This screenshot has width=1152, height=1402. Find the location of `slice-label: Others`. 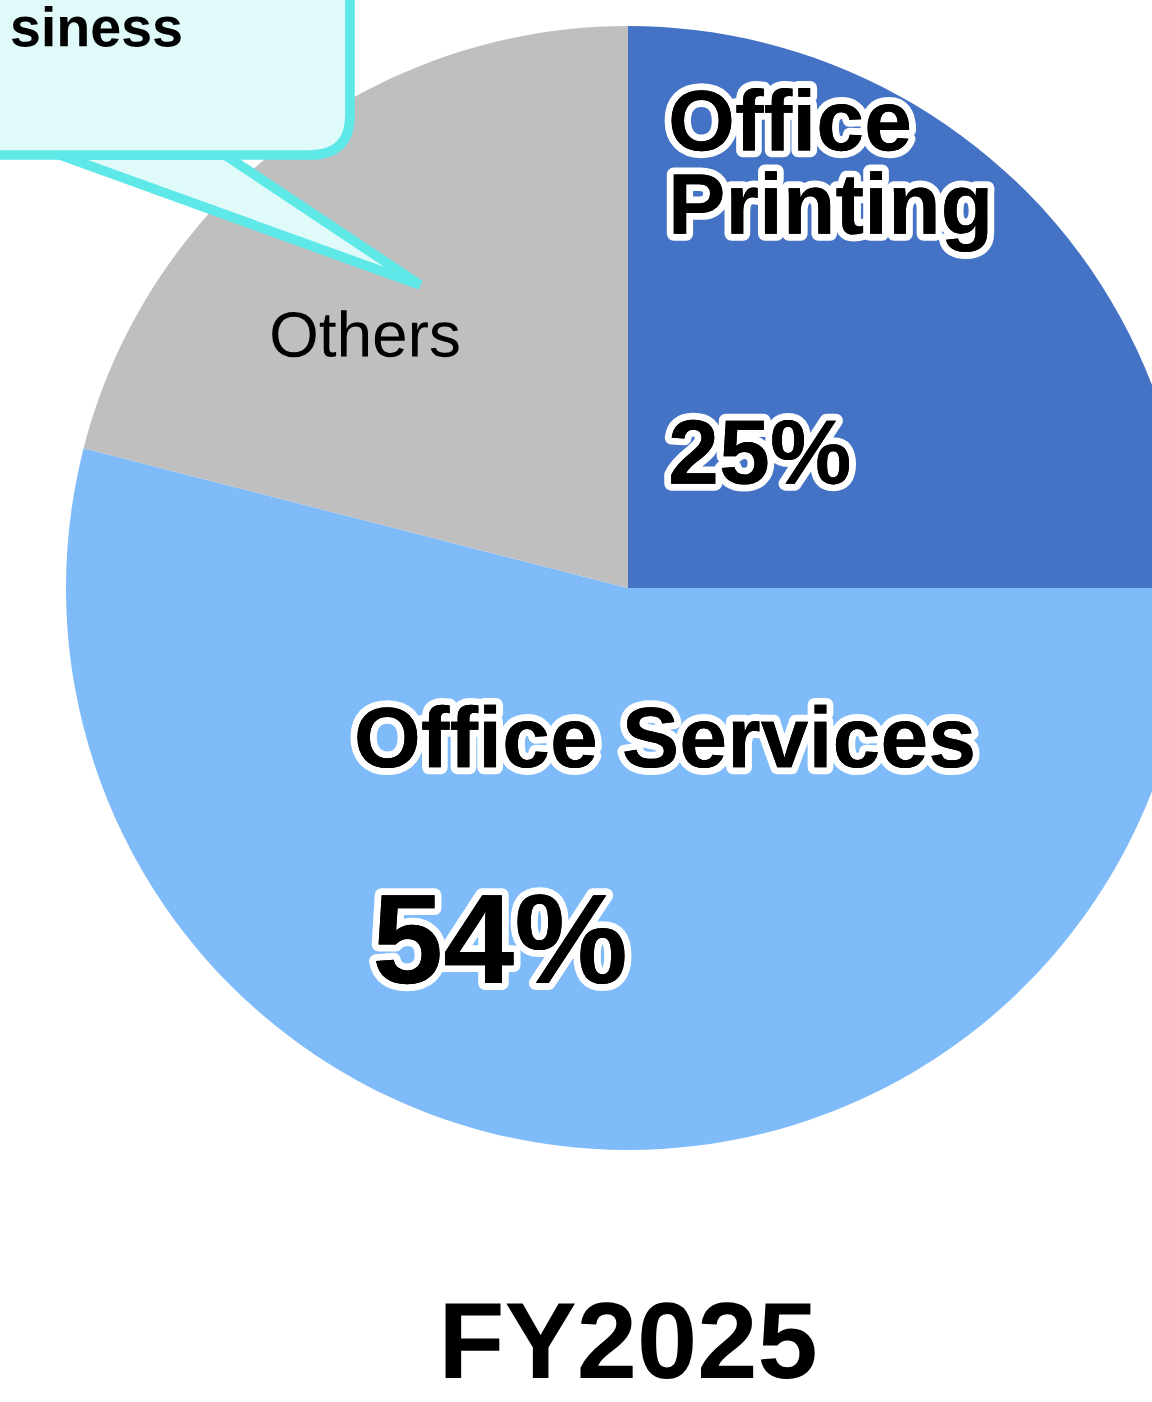

slice-label: Others is located at coordinates (365, 334).